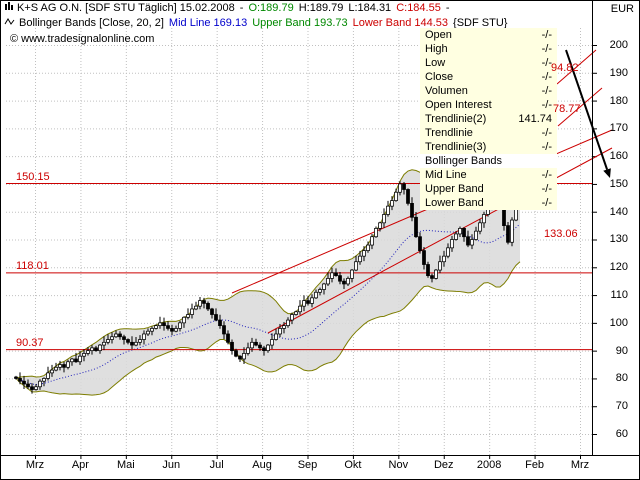 This screenshot has height=480, width=640. What do you see at coordinates (489, 465) in the screenshot?
I see `month-tick-label: 2008` at bounding box center [489, 465].